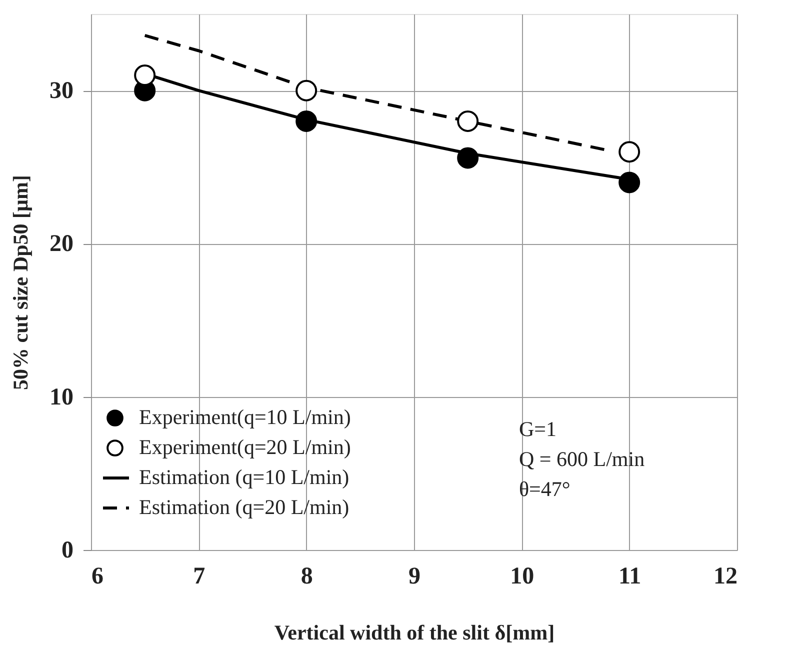 Image resolution: width=785 pixels, height=664 pixels. I want to click on y-tick-label: 10, so click(62, 397).